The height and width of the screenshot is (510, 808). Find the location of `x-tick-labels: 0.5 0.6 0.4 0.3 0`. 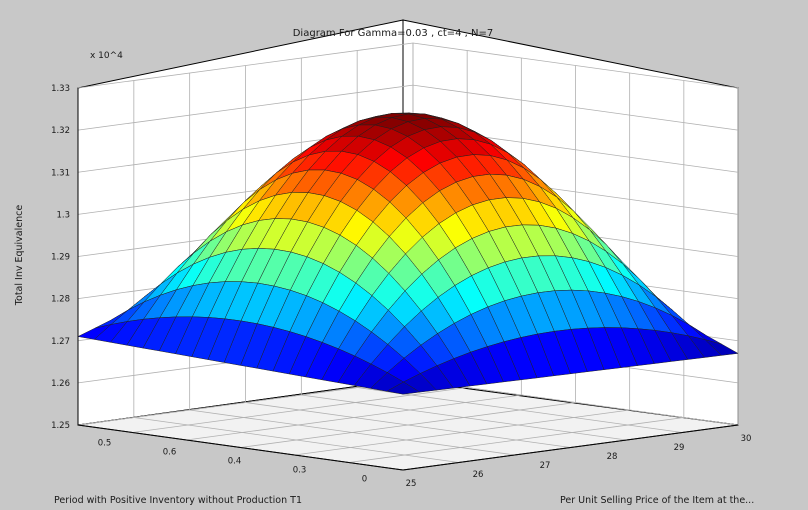

x-tick-labels: 0.5 0.6 0.4 0.3 0 is located at coordinates (232, 462).